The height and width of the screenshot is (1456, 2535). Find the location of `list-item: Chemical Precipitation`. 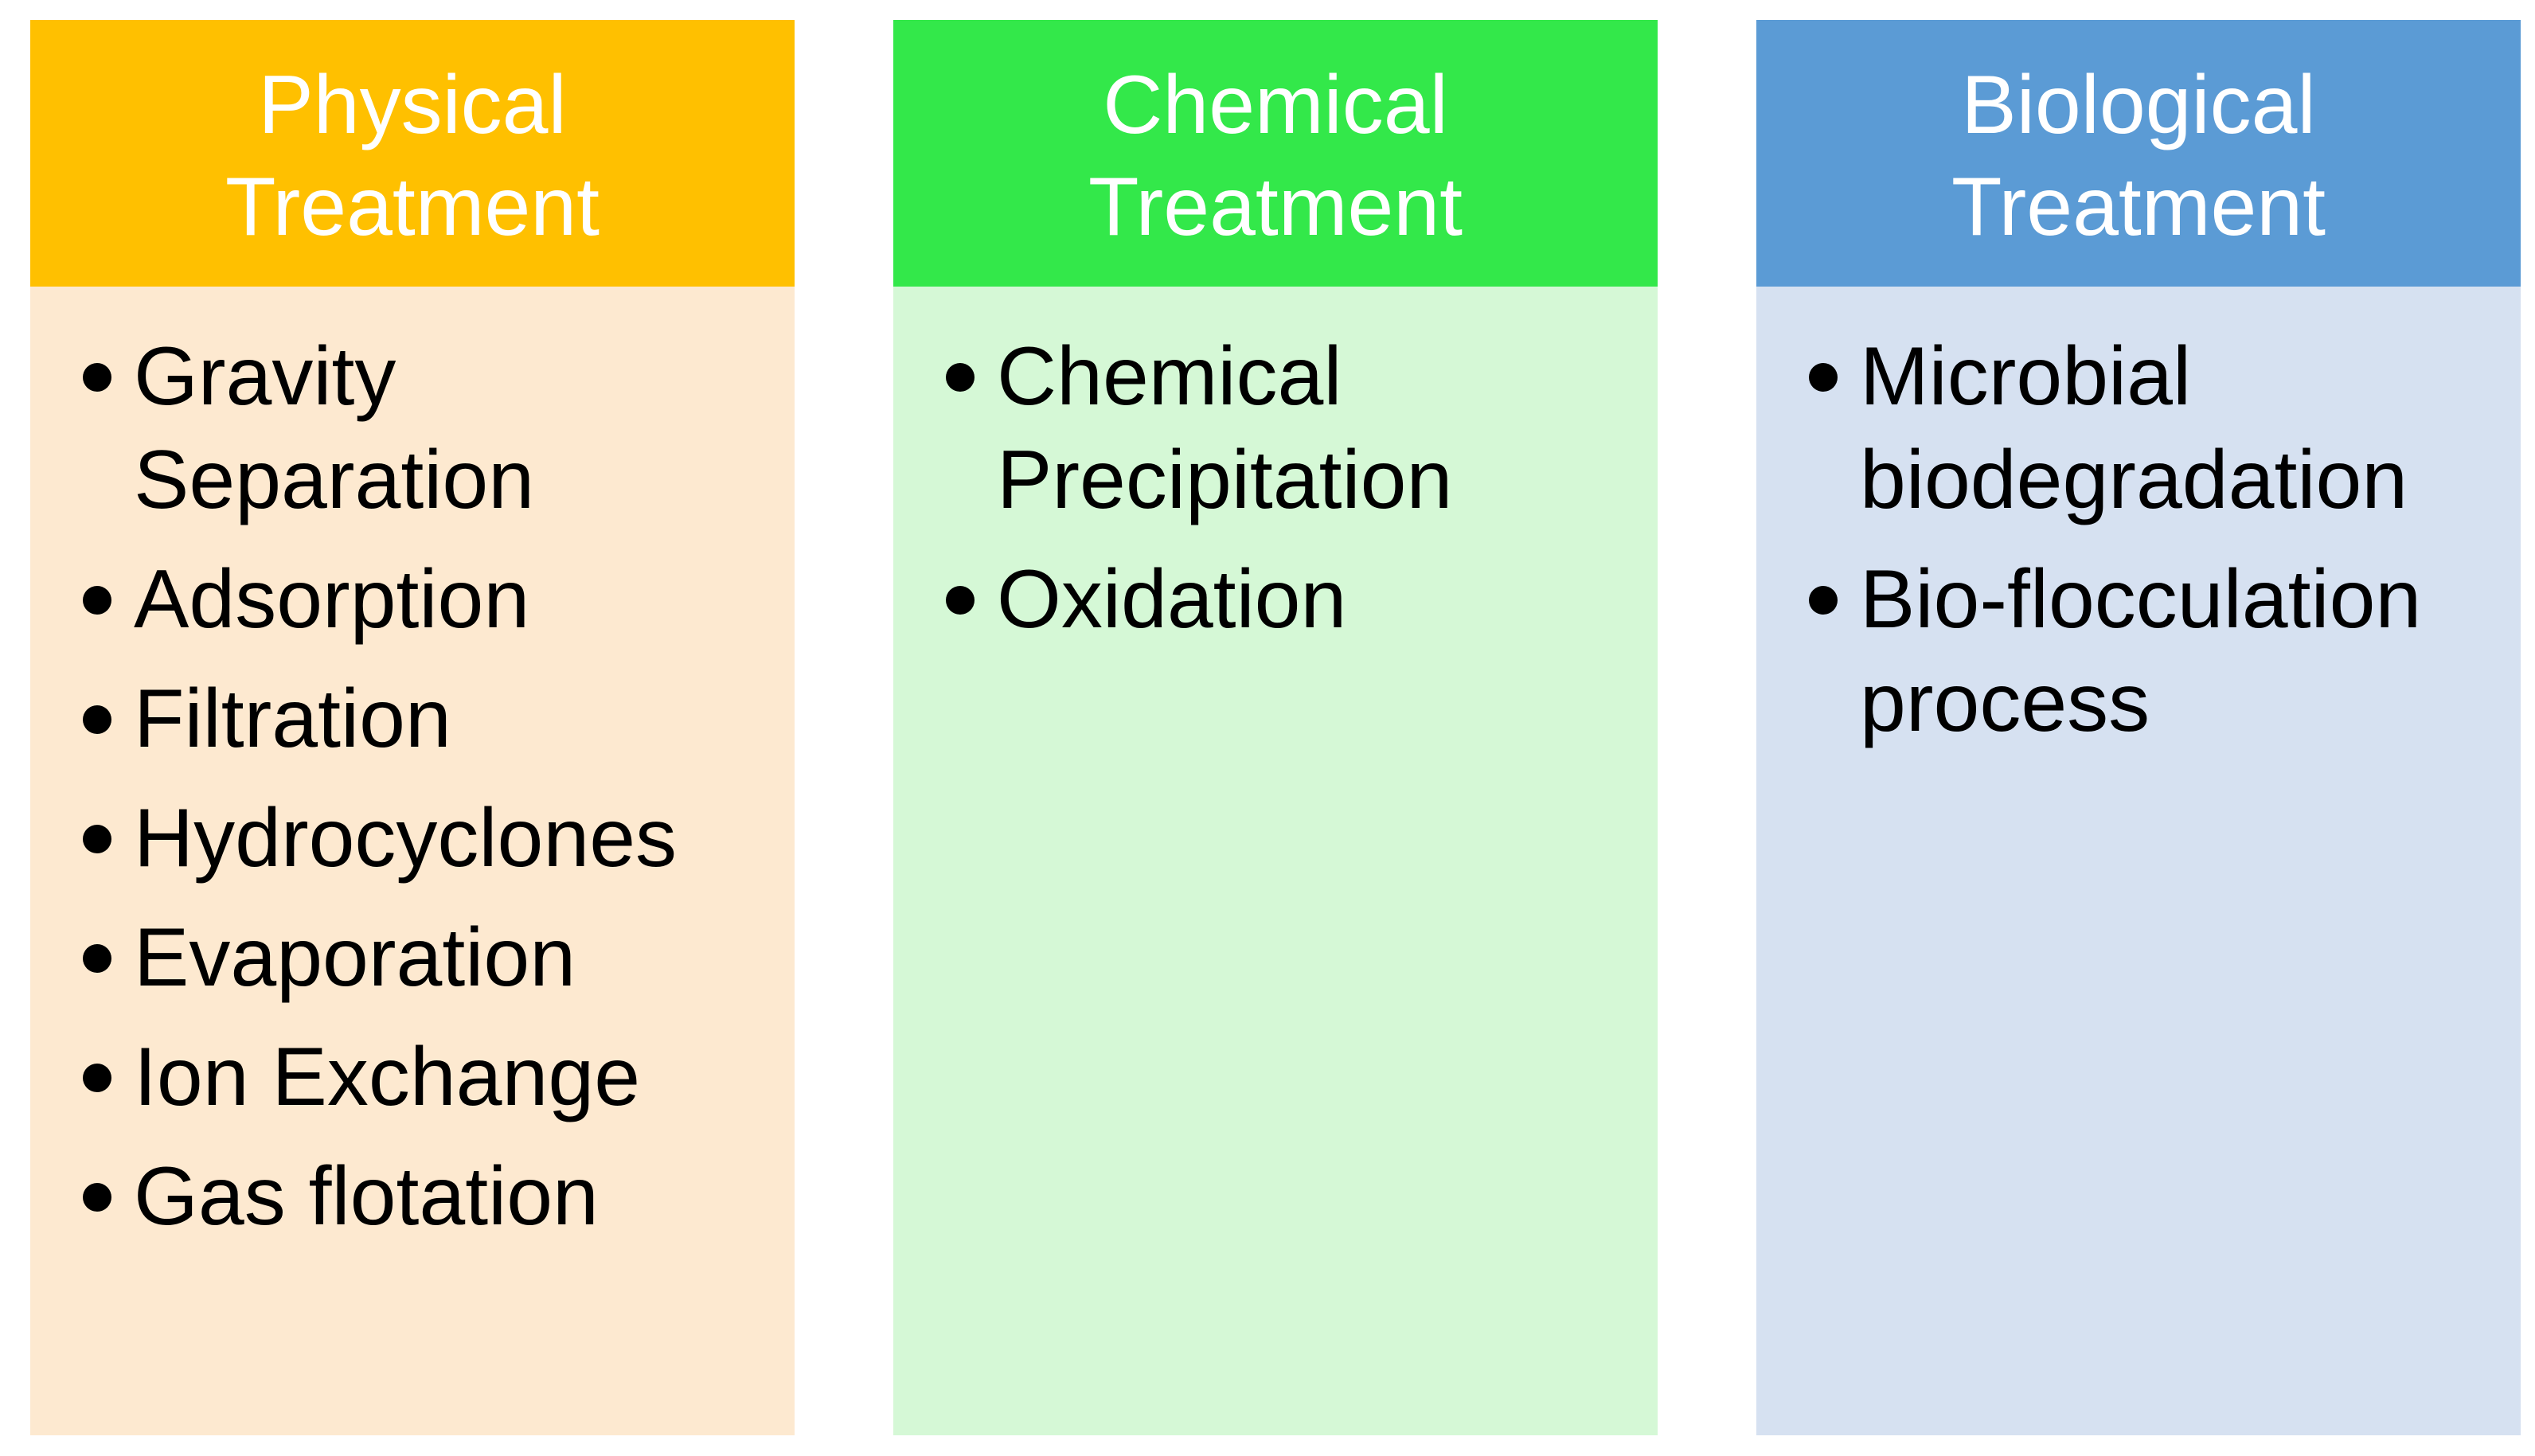

list-item: Chemical Precipitation is located at coordinates (1230, 428).